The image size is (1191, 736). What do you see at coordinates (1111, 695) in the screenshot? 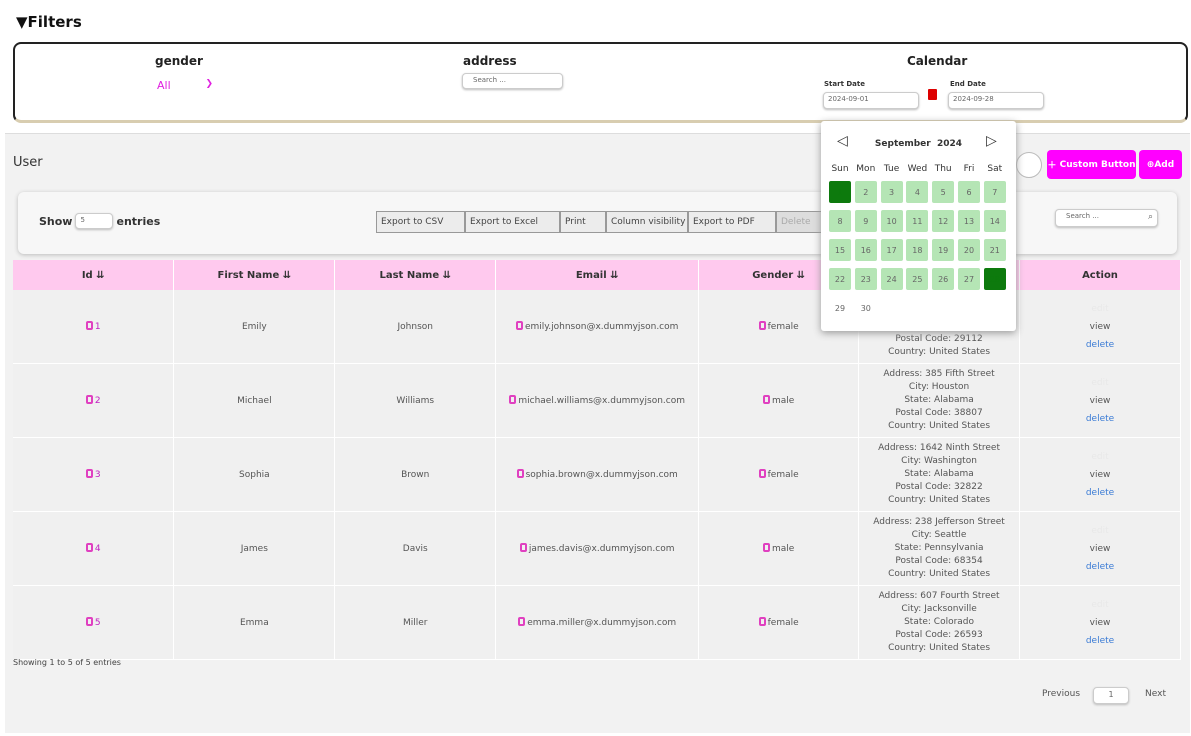
I see `page-button: 1` at bounding box center [1111, 695].